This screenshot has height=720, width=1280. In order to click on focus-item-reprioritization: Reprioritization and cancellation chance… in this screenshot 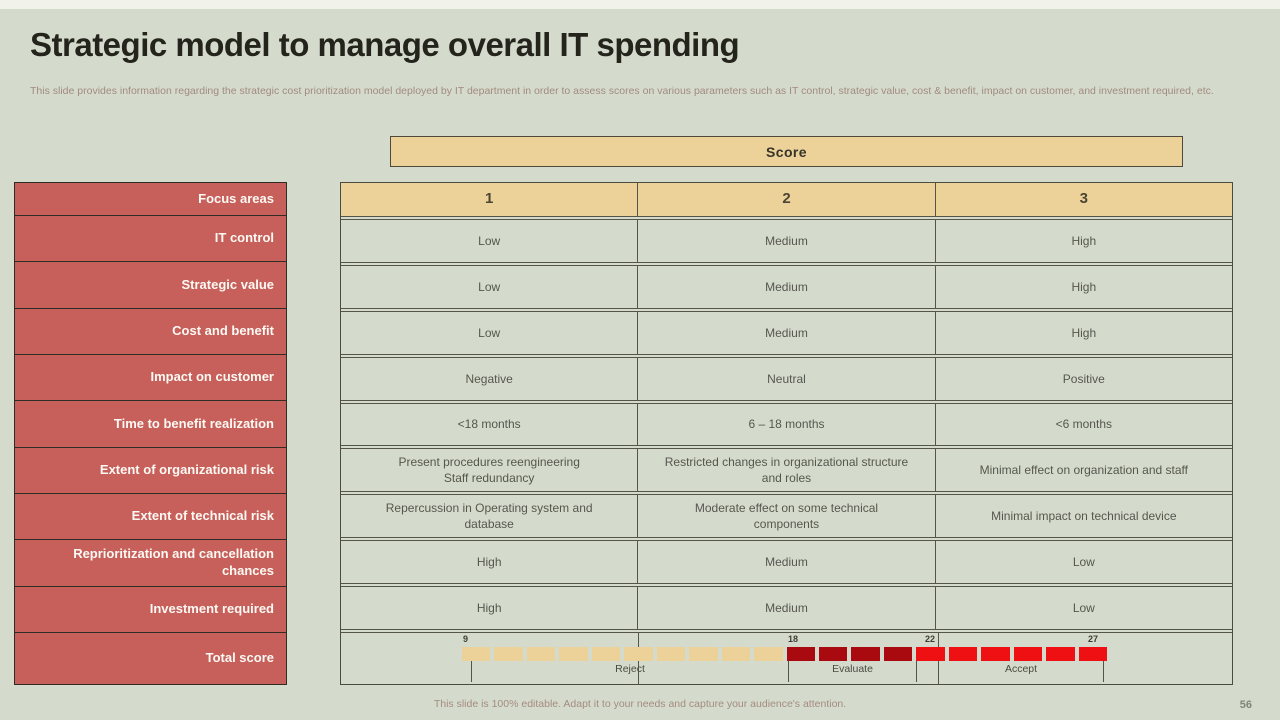, I will do `click(150, 563)`.